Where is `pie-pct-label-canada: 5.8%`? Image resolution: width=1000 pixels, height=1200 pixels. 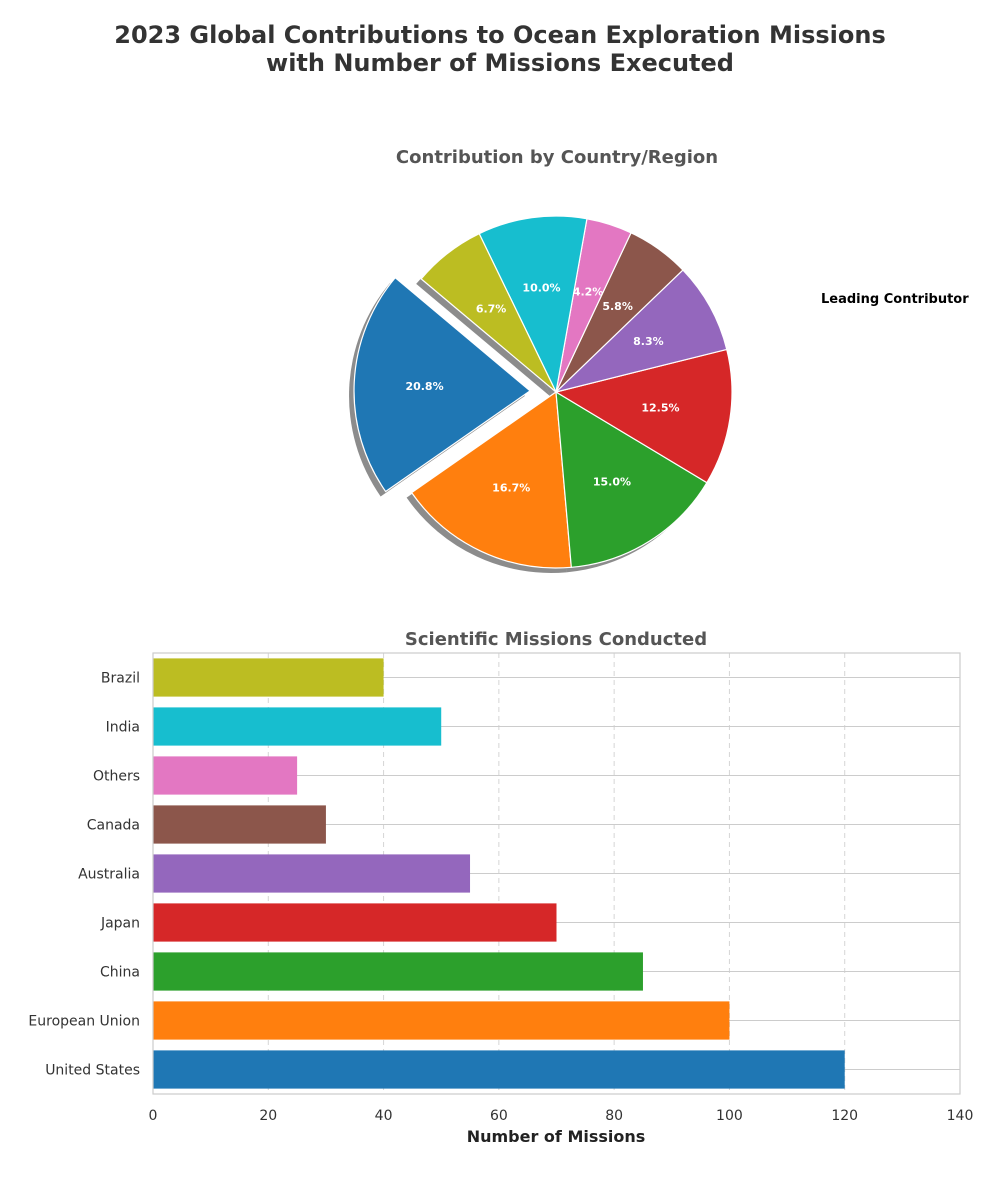
pie-pct-label-canada: 5.8% is located at coordinates (617, 306).